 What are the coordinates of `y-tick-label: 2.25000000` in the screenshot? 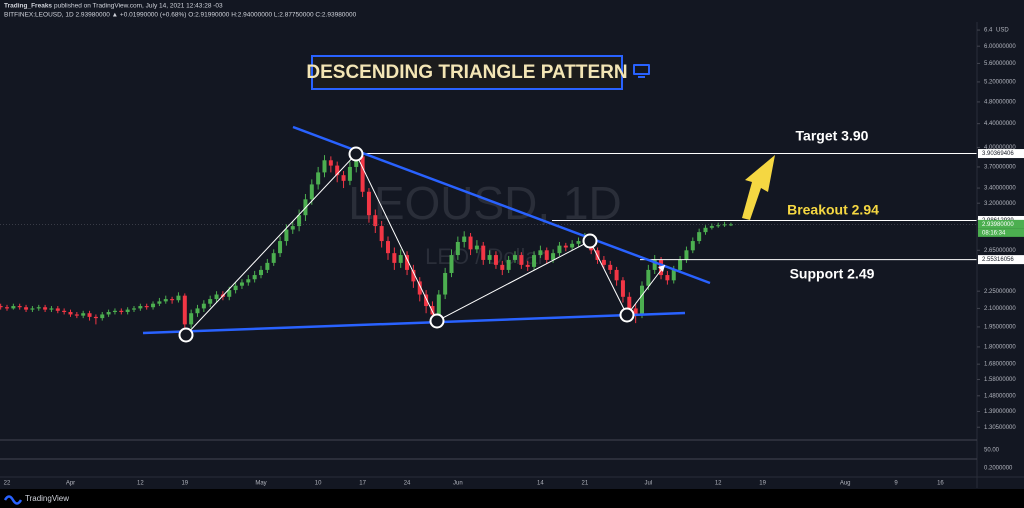 It's located at (1000, 292).